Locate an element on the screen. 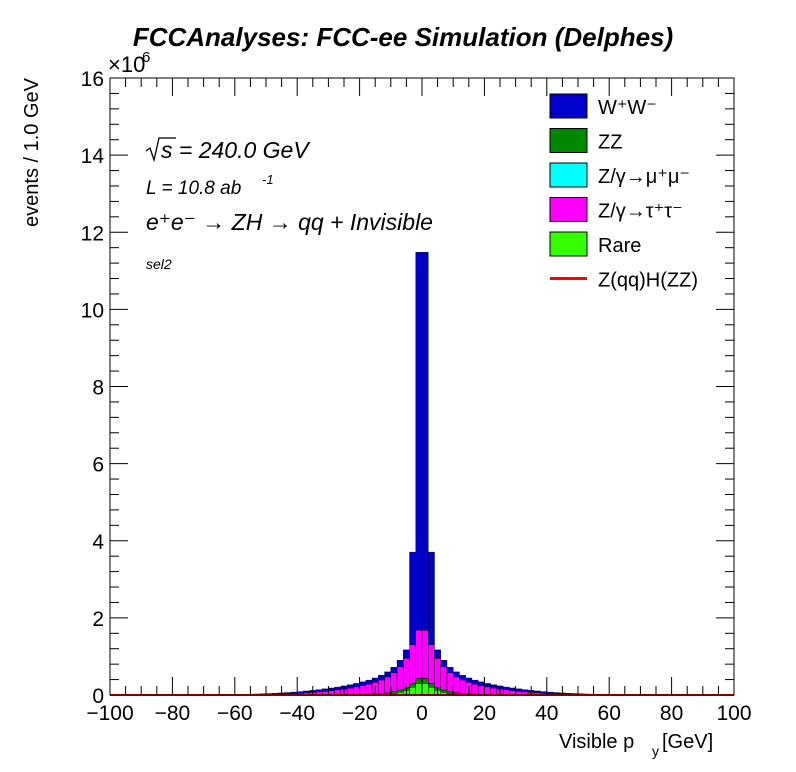  y-axis-exponent: ×10 6 is located at coordinates (129, 63).